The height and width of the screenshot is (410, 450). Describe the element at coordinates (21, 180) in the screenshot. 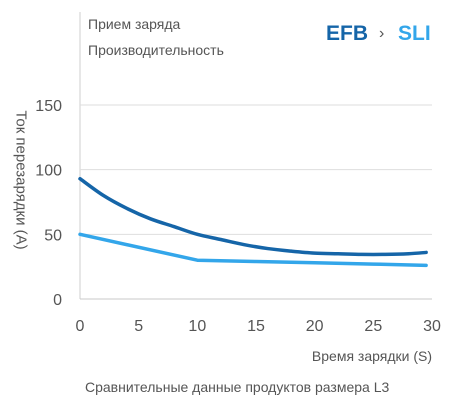

I see `y-axis-label: Ток перезарядки (A)` at that location.